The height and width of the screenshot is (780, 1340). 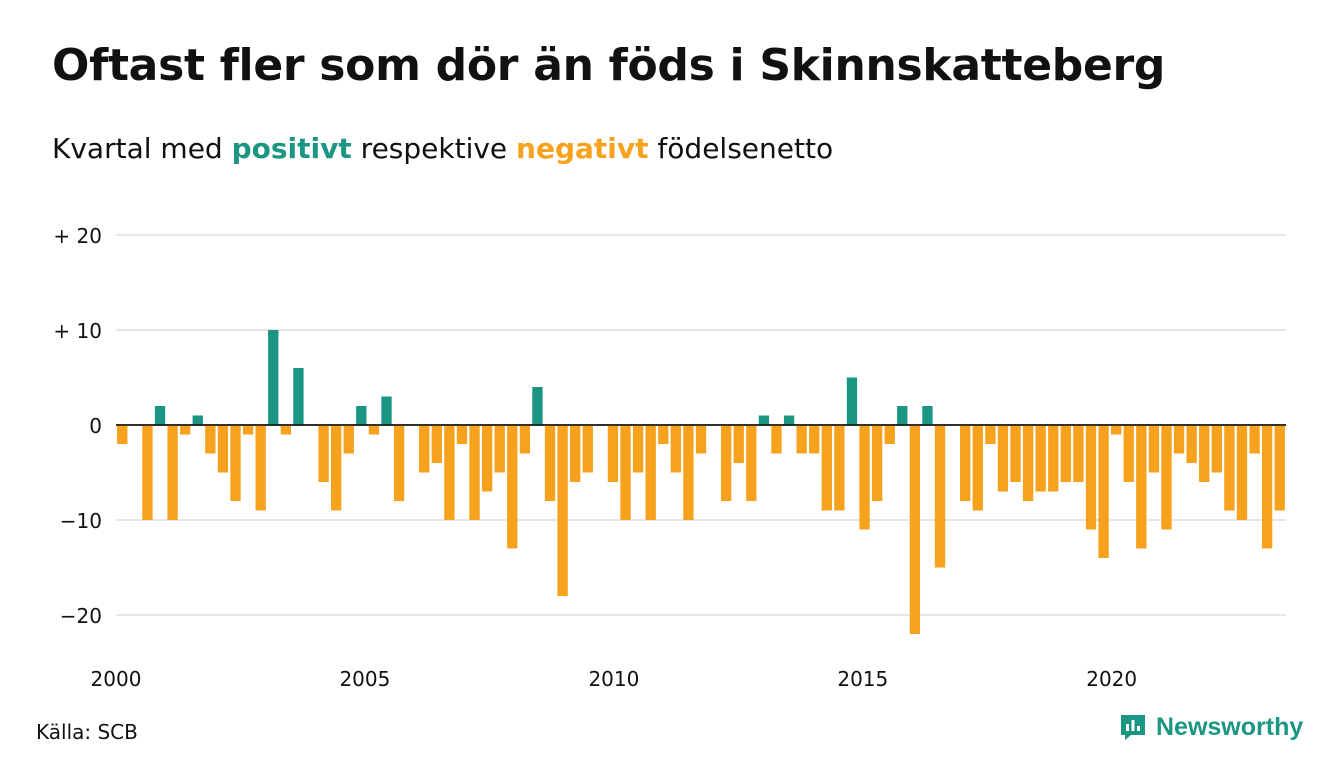 What do you see at coordinates (77, 331) in the screenshot?
I see `y-tick-label: + 10` at bounding box center [77, 331].